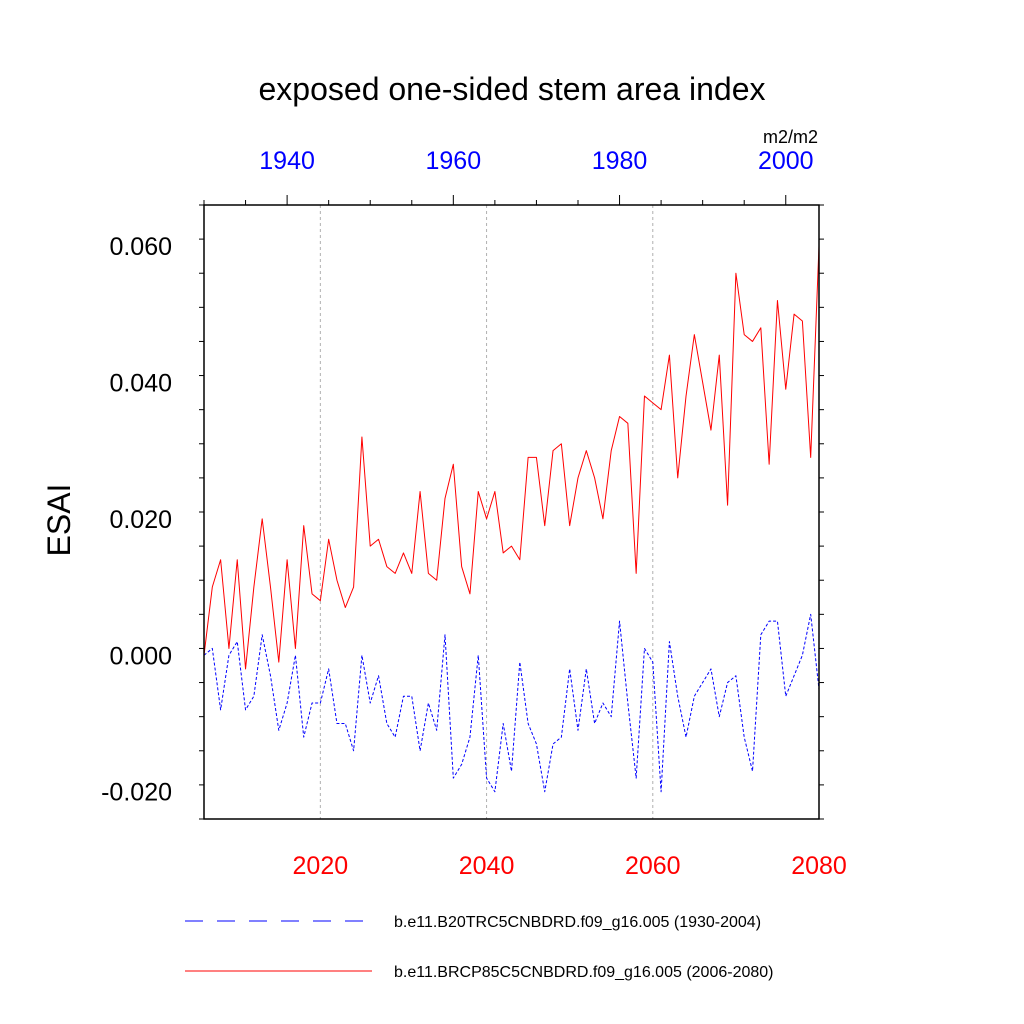 Image resolution: width=1024 pixels, height=1024 pixels. What do you see at coordinates (508, 176) in the screenshot?
I see `x-top-ticks: 1940 1960 1980 2000` at bounding box center [508, 176].